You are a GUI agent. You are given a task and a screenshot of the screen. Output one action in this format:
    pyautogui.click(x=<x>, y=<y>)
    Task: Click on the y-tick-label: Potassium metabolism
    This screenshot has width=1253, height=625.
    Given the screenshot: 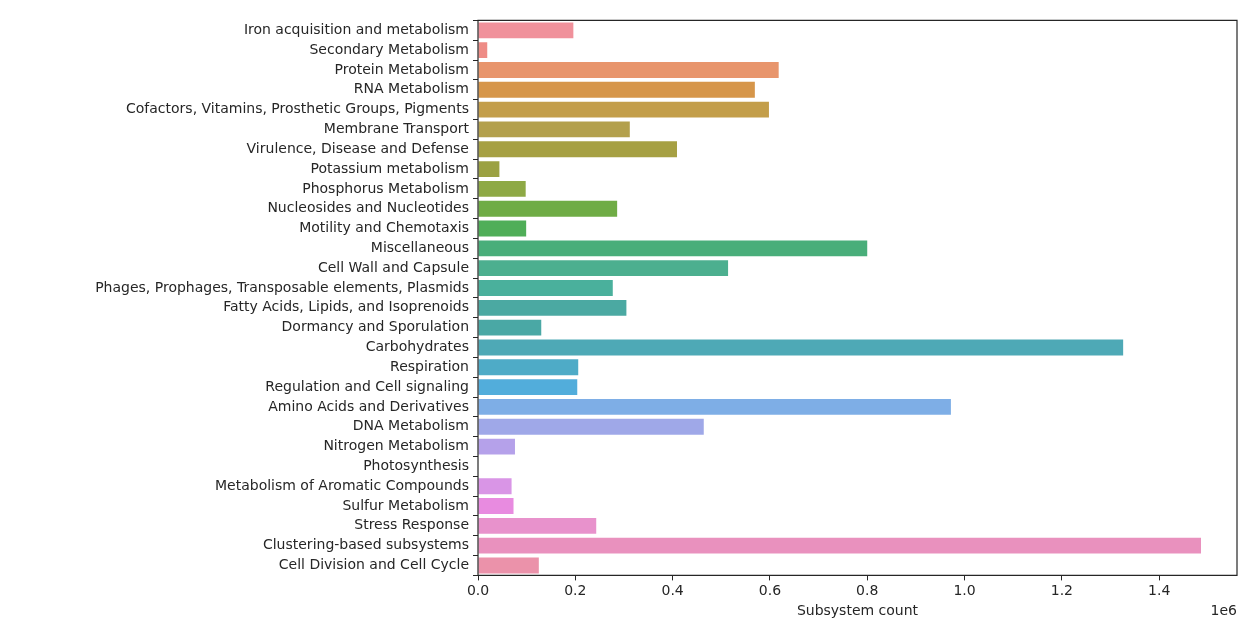 What is the action you would take?
    pyautogui.click(x=389, y=167)
    